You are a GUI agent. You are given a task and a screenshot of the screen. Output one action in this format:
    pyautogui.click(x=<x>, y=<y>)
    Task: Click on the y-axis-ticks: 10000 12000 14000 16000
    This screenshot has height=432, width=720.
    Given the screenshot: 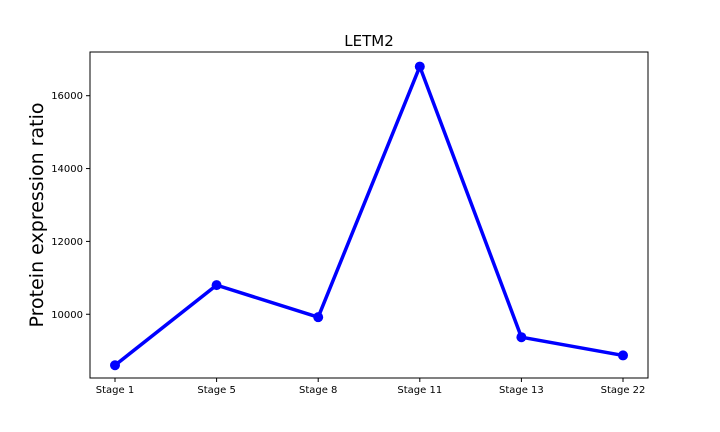 What is the action you would take?
    pyautogui.click(x=70, y=206)
    